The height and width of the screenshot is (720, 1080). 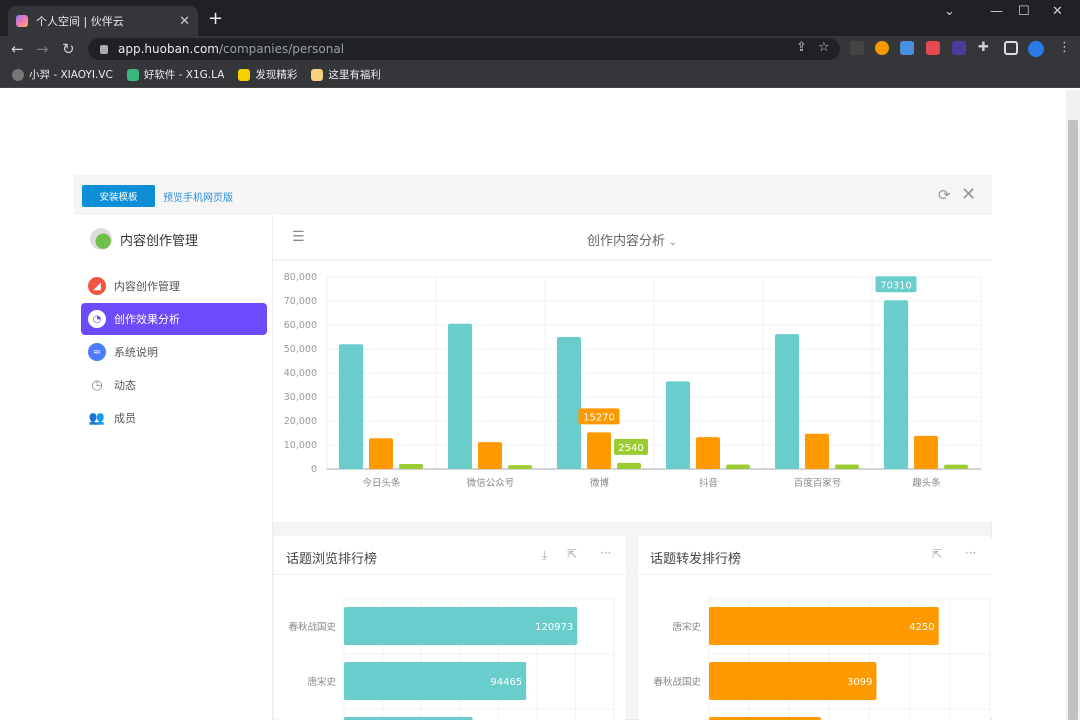 What do you see at coordinates (600, 483) in the screenshot?
I see `x-tick-label: 微博` at bounding box center [600, 483].